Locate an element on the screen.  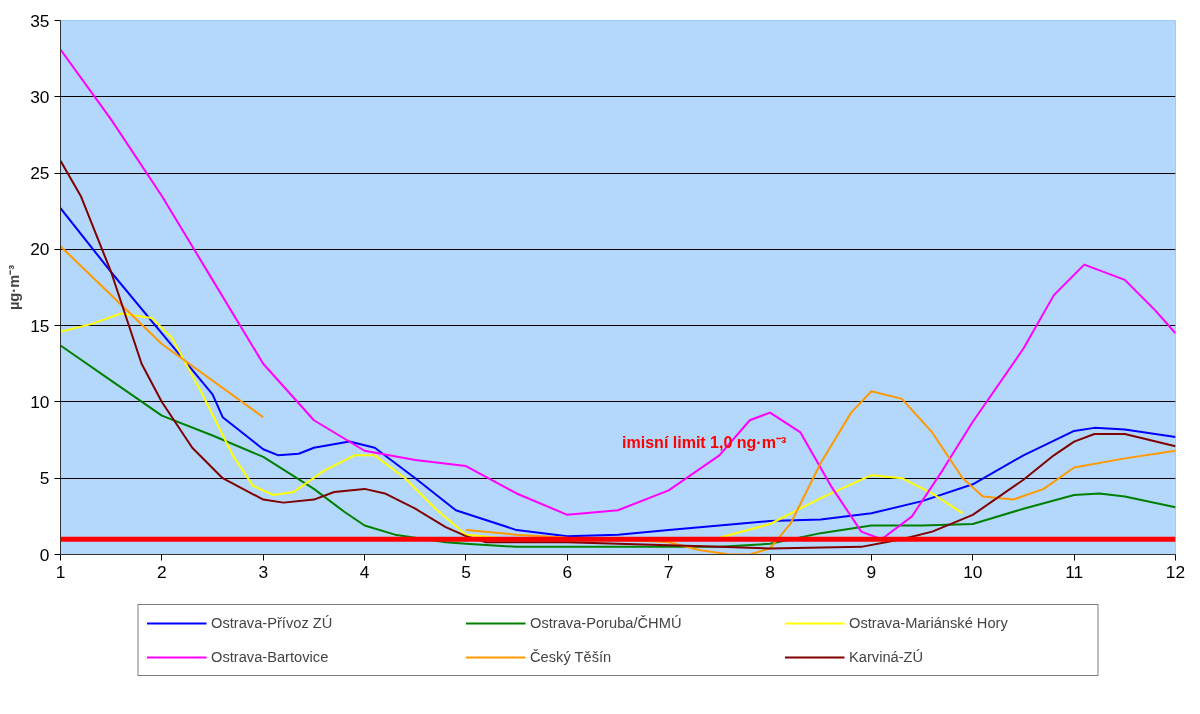
x-tick-label: 6 is located at coordinates (567, 571).